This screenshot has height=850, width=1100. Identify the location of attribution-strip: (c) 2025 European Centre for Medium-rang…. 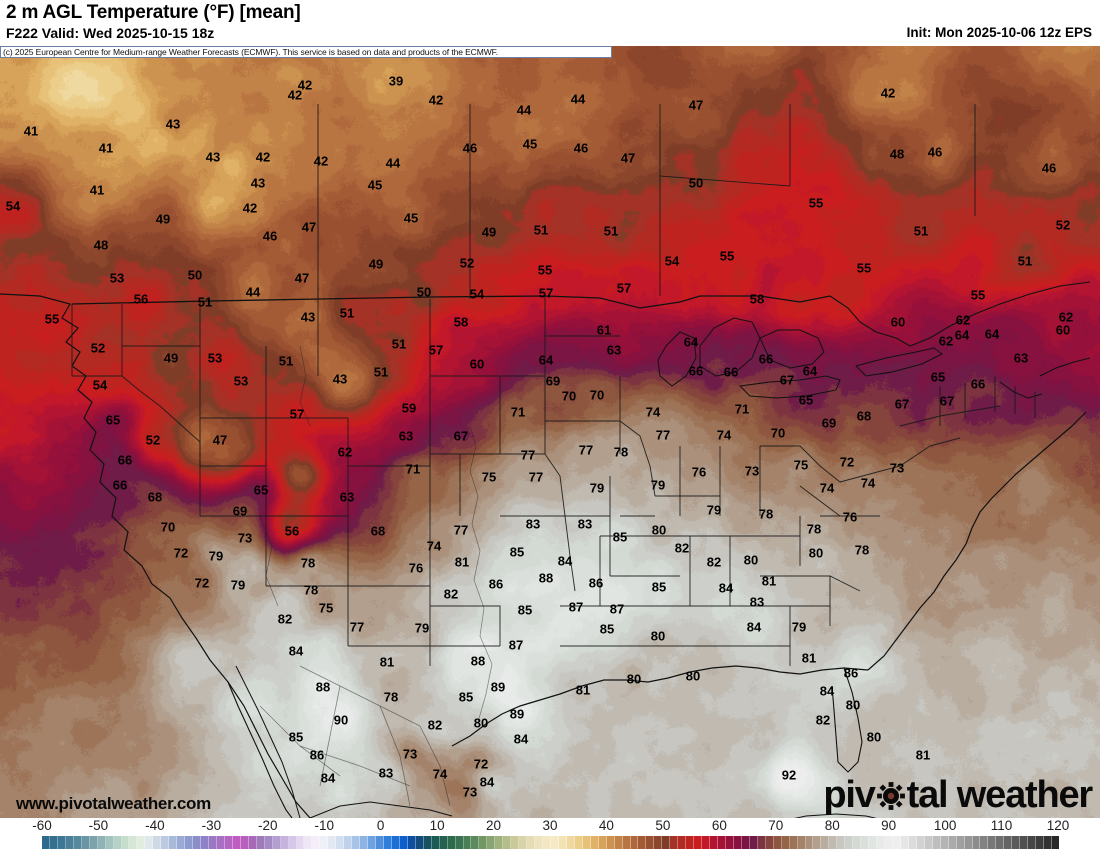
(306, 52).